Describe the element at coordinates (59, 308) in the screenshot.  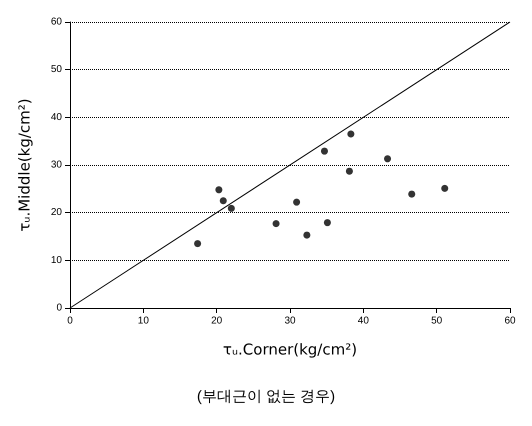
I see `y-tick-label: 0` at that location.